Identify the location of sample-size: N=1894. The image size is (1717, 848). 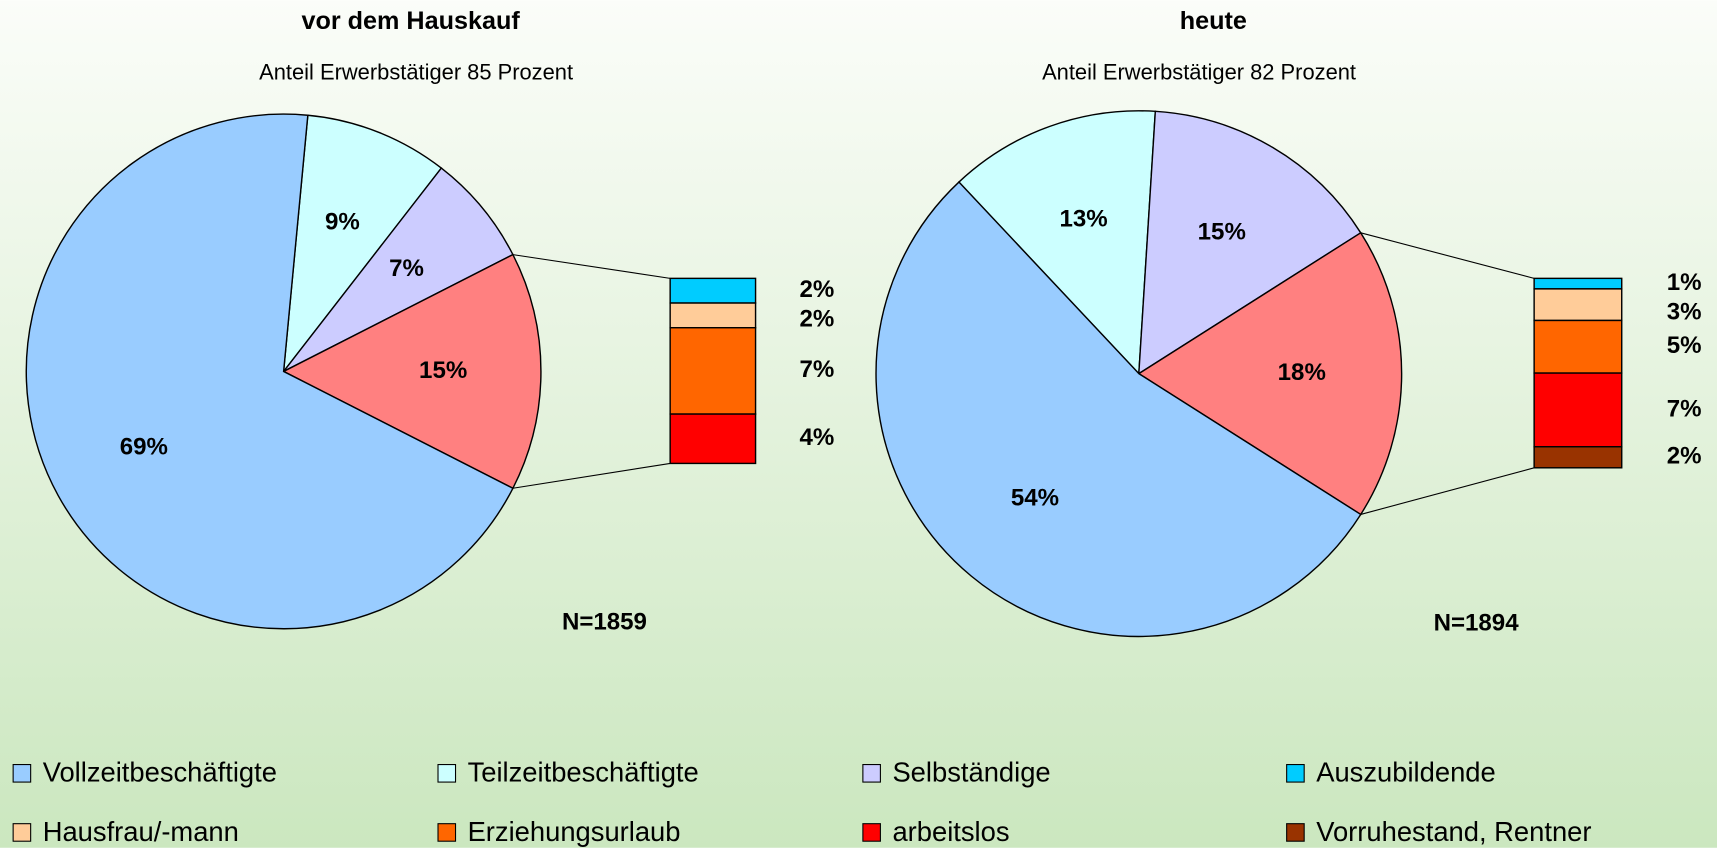
(1477, 623).